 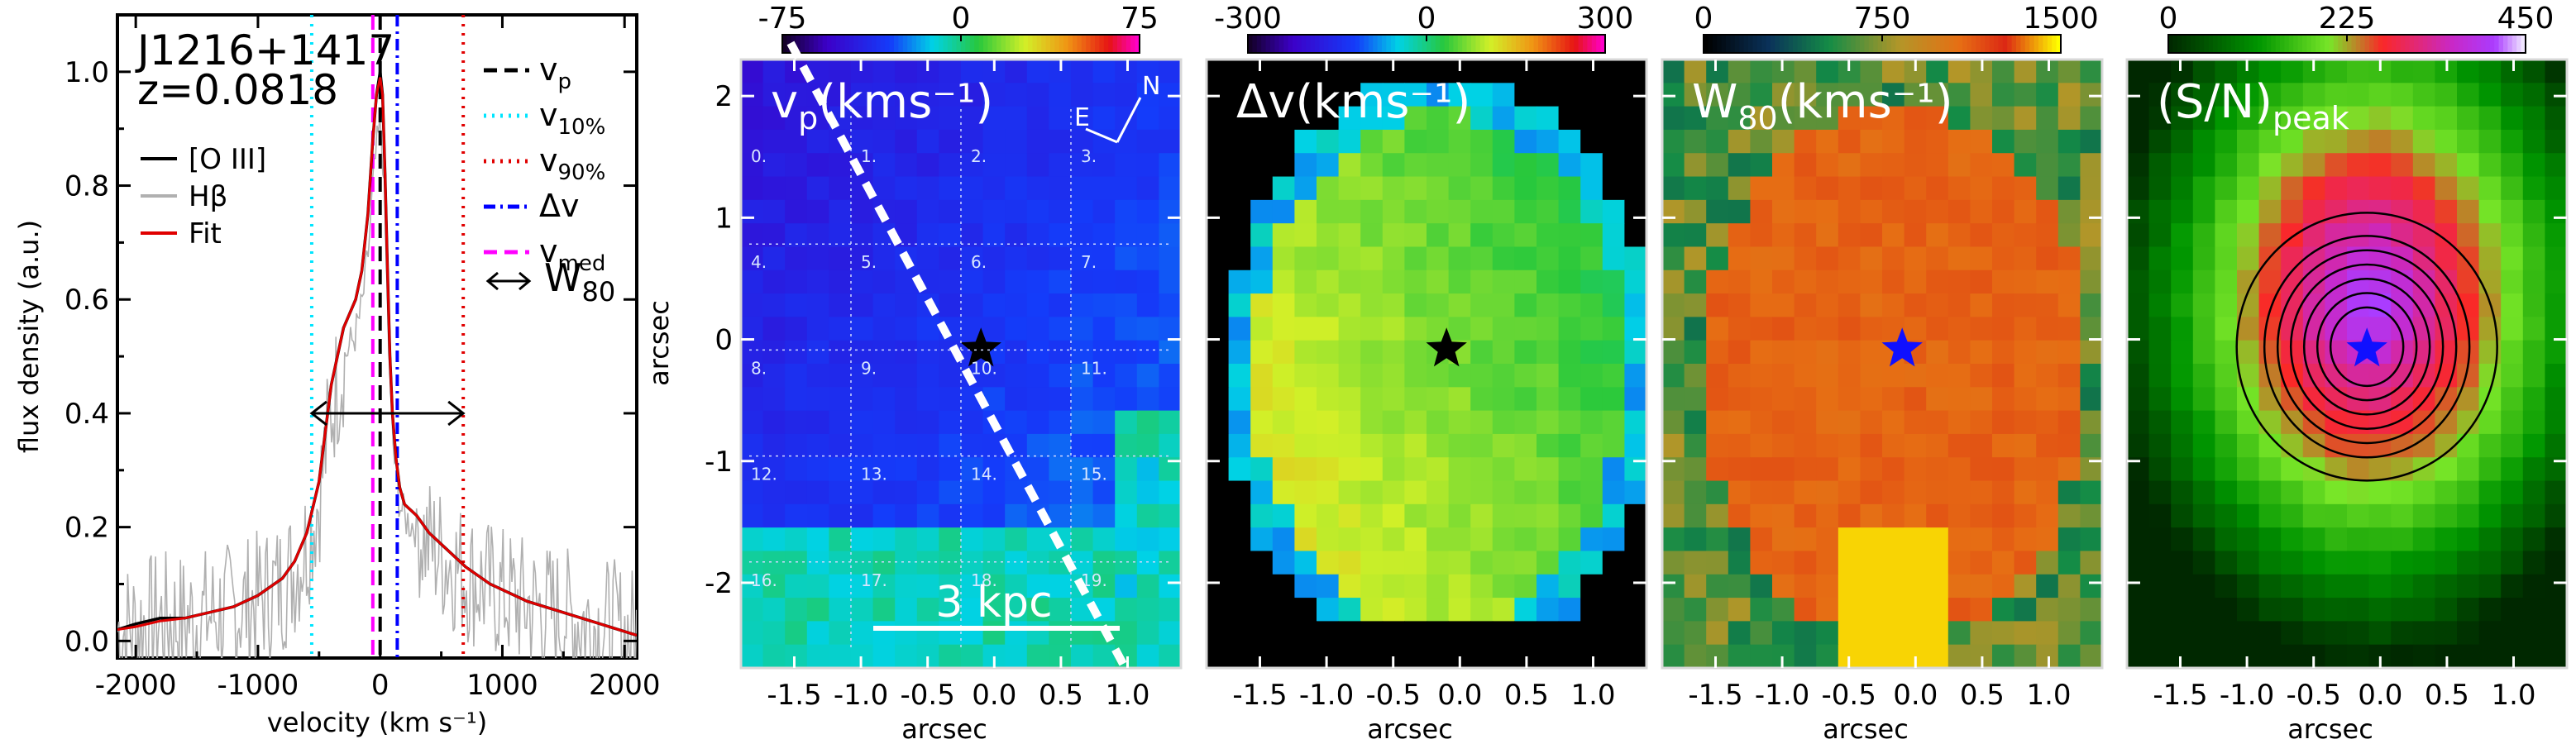 I want to click on grid-number: 2., so click(x=979, y=156).